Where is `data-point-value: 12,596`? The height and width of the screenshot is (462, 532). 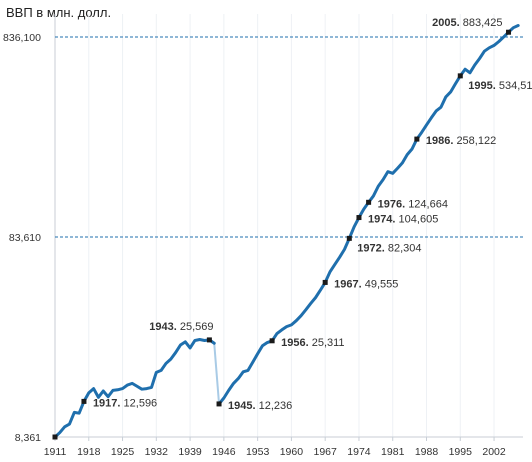
data-point-value: 12,596 is located at coordinates (141, 403).